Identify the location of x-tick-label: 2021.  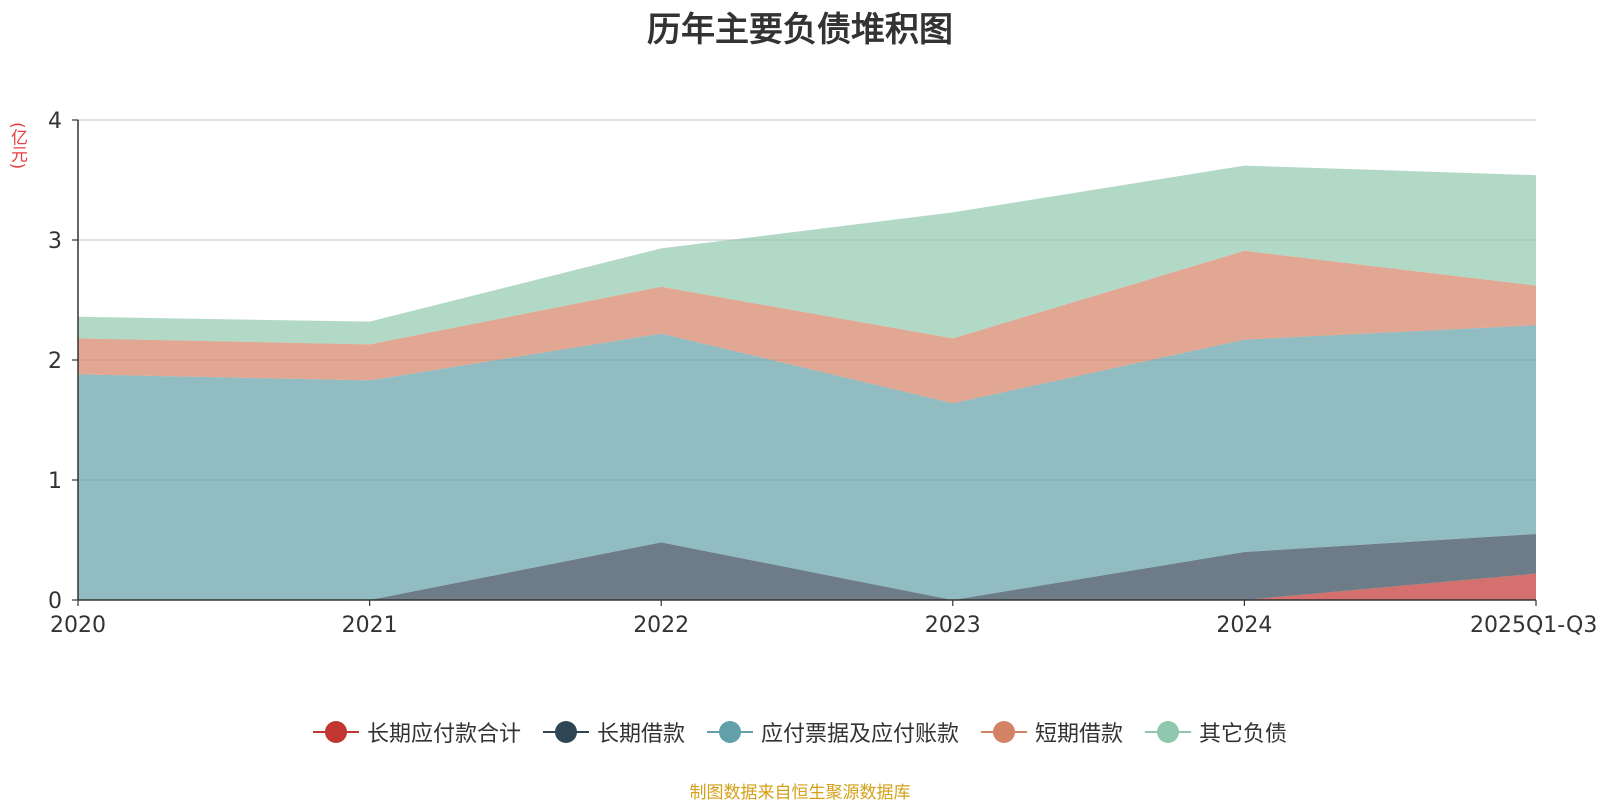
(370, 625).